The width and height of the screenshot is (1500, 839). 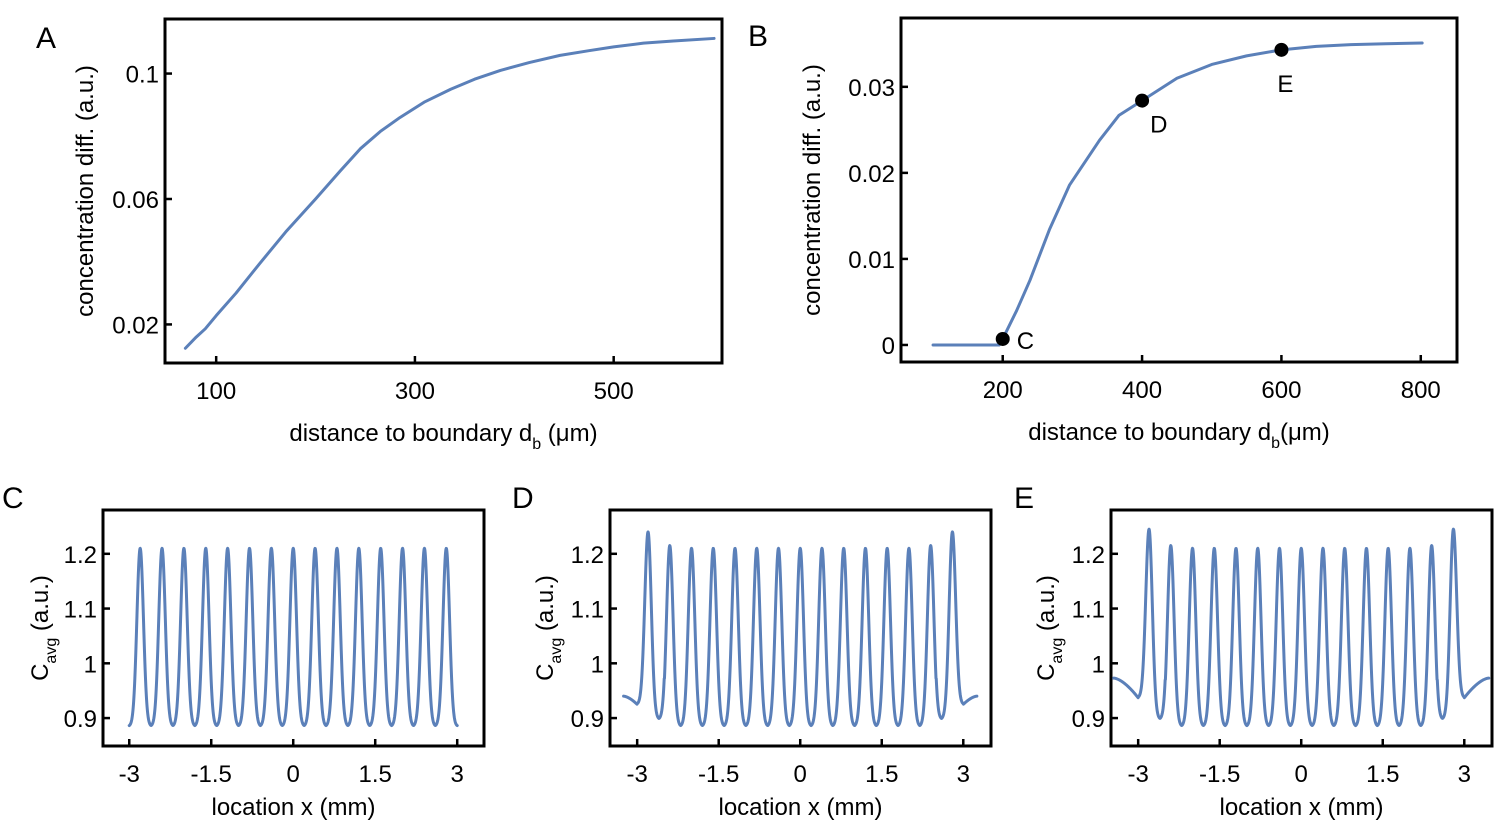 What do you see at coordinates (1179, 435) in the screenshot?
I see `x-axis-label: distance to boundary db(μm)` at bounding box center [1179, 435].